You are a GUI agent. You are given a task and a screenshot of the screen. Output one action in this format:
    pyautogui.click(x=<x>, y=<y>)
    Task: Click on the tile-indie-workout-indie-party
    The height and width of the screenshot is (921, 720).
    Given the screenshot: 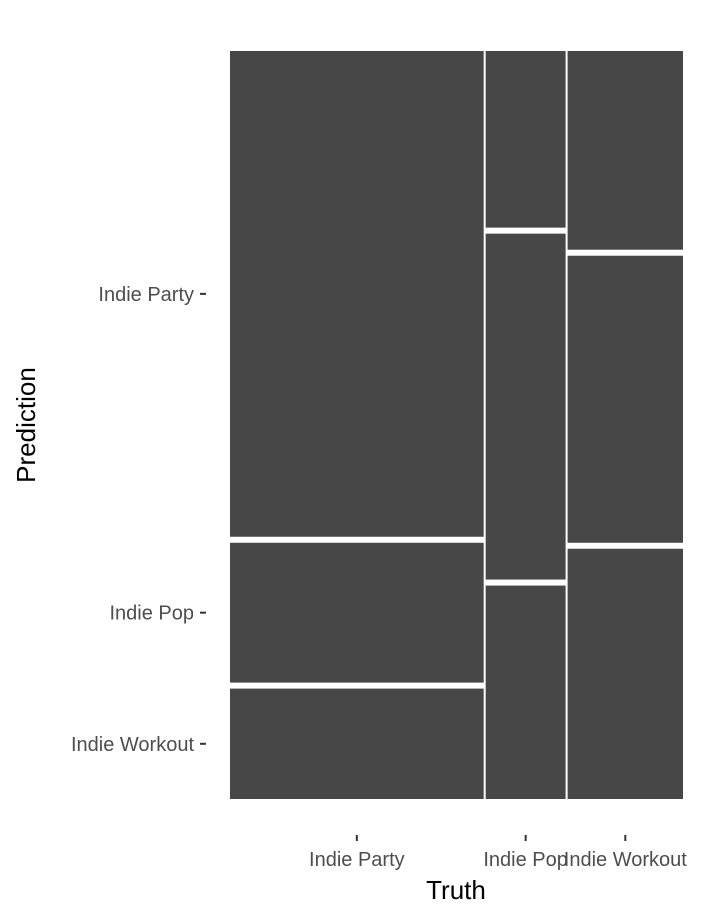 What is the action you would take?
    pyautogui.click(x=625, y=150)
    